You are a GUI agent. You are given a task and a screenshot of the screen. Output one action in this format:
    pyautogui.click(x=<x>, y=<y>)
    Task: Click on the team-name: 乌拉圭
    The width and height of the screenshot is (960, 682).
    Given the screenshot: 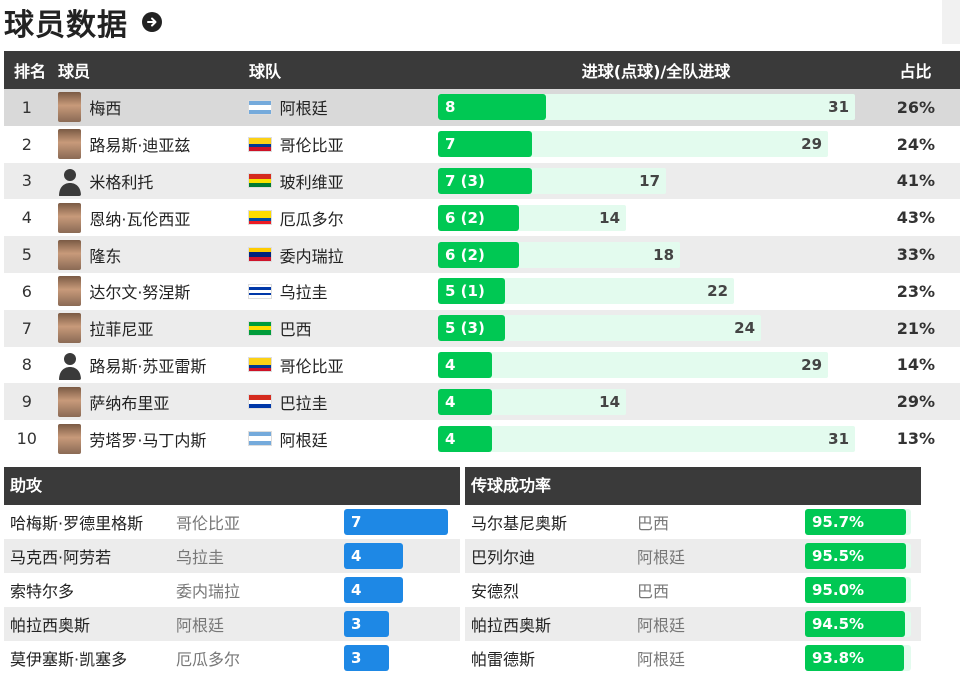 What is the action you would take?
    pyautogui.click(x=303, y=293)
    